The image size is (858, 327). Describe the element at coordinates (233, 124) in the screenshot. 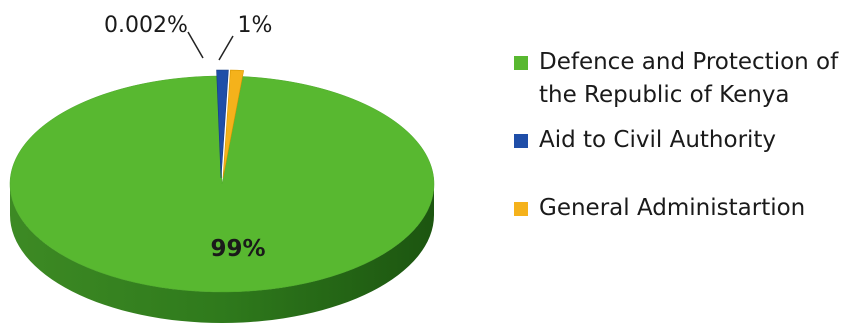

I see `pie-slice-general-administration` at that location.